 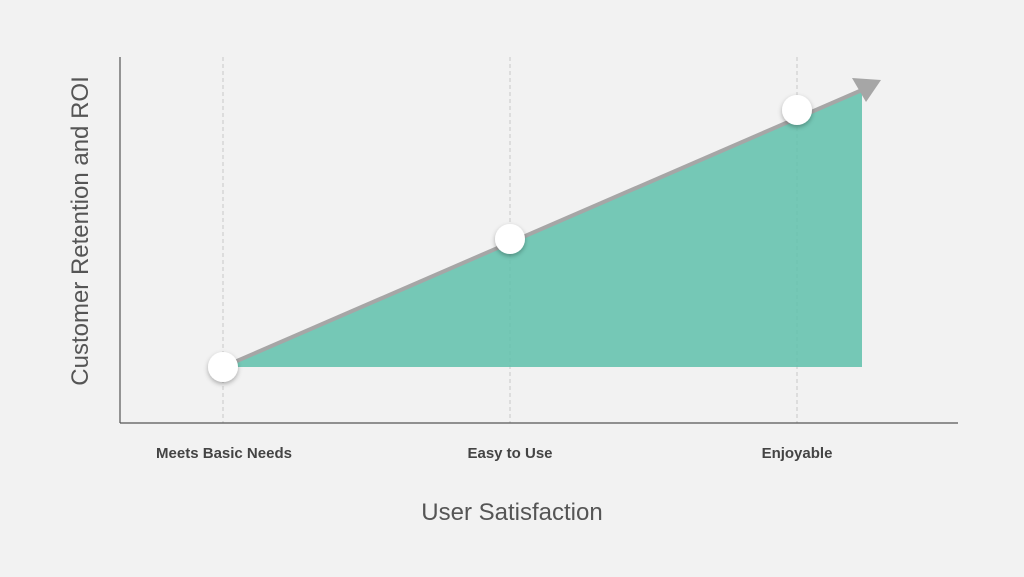 I want to click on y-axis-title: Customer Retention and ROI, so click(x=80, y=230).